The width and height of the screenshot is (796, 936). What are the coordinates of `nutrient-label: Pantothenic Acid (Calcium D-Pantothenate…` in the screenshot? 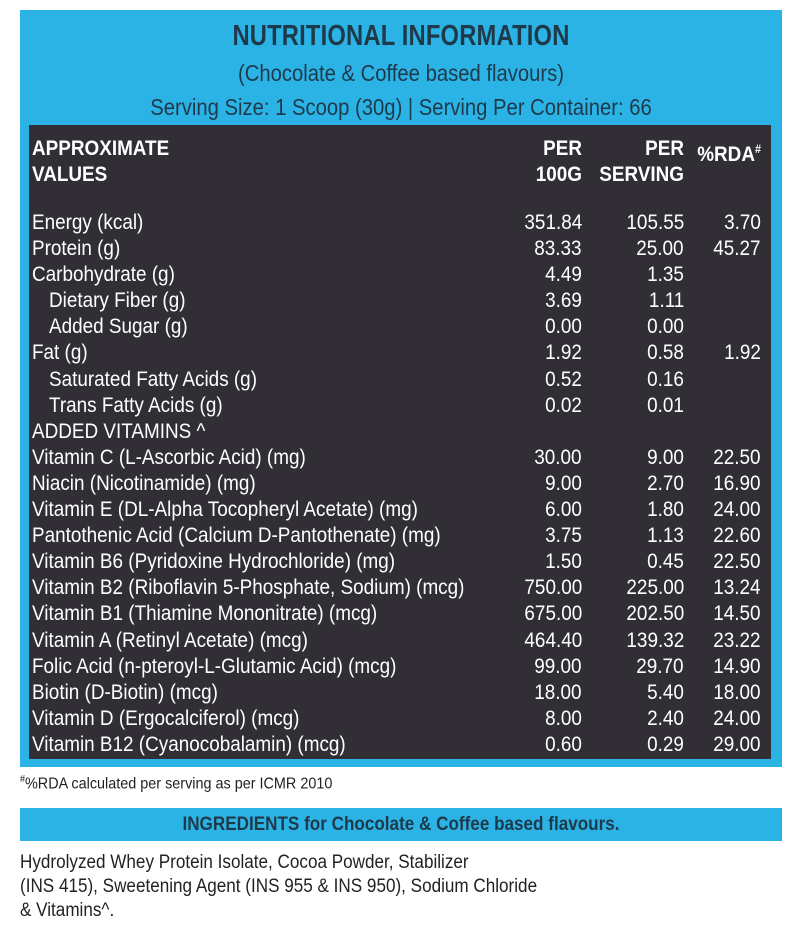 It's located at (236, 536).